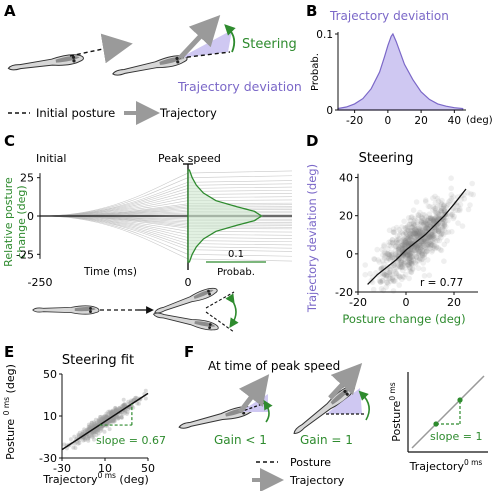  Describe the element at coordinates (51, 158) in the screenshot. I see `c-initial-label: Initial` at that location.